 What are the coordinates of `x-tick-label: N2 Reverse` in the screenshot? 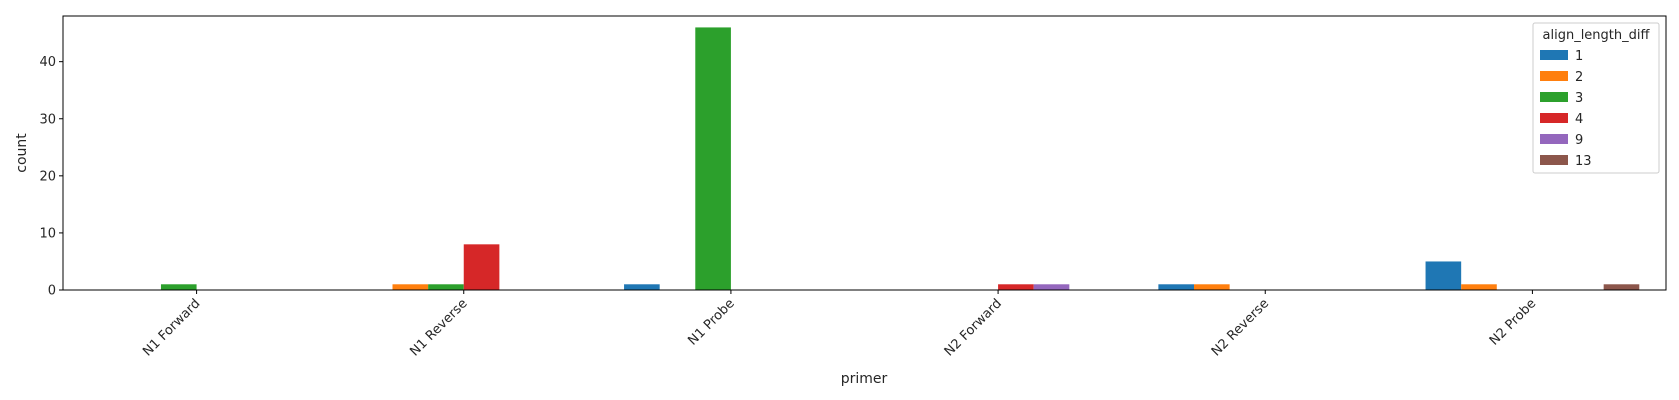 It's located at (1240, 327).